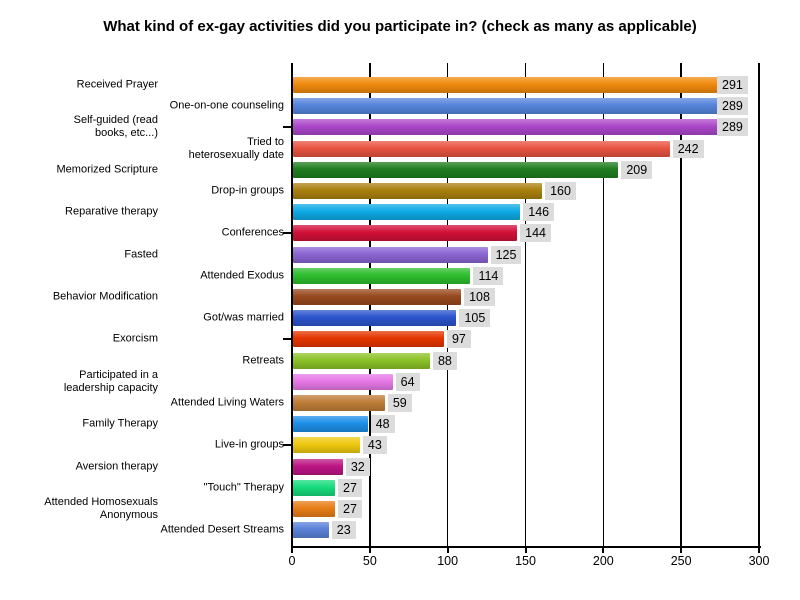 This screenshot has width=800, height=600. Describe the element at coordinates (222, 529) in the screenshot. I see `category-label-attended-desert-streams: Attended Desert Streams` at that location.